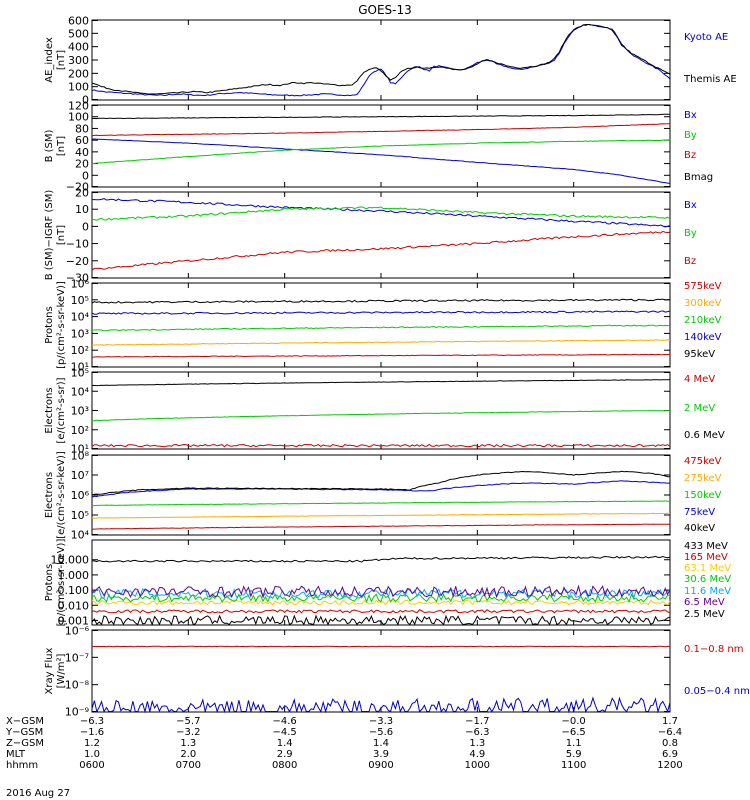 The height and width of the screenshot is (800, 750). I want to click on legend-protons_high-1: 165 MeV, so click(706, 557).